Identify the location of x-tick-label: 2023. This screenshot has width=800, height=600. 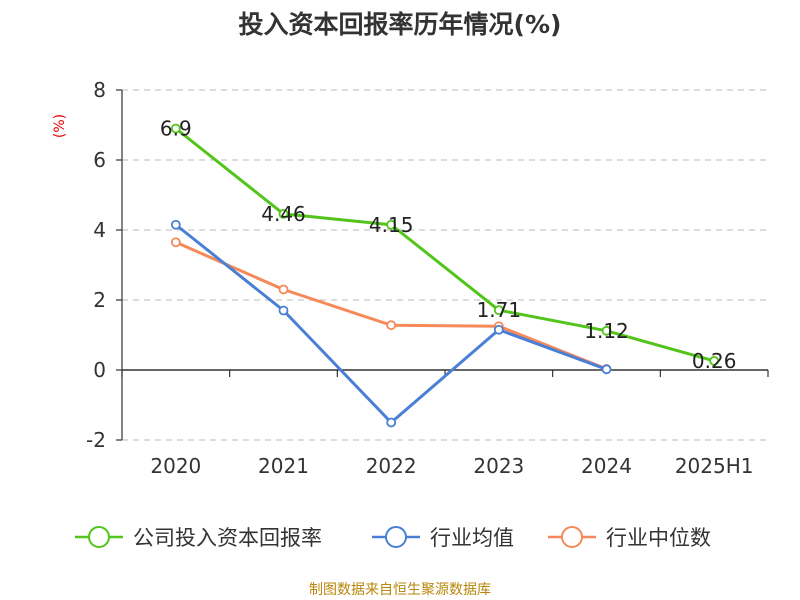
(498, 466).